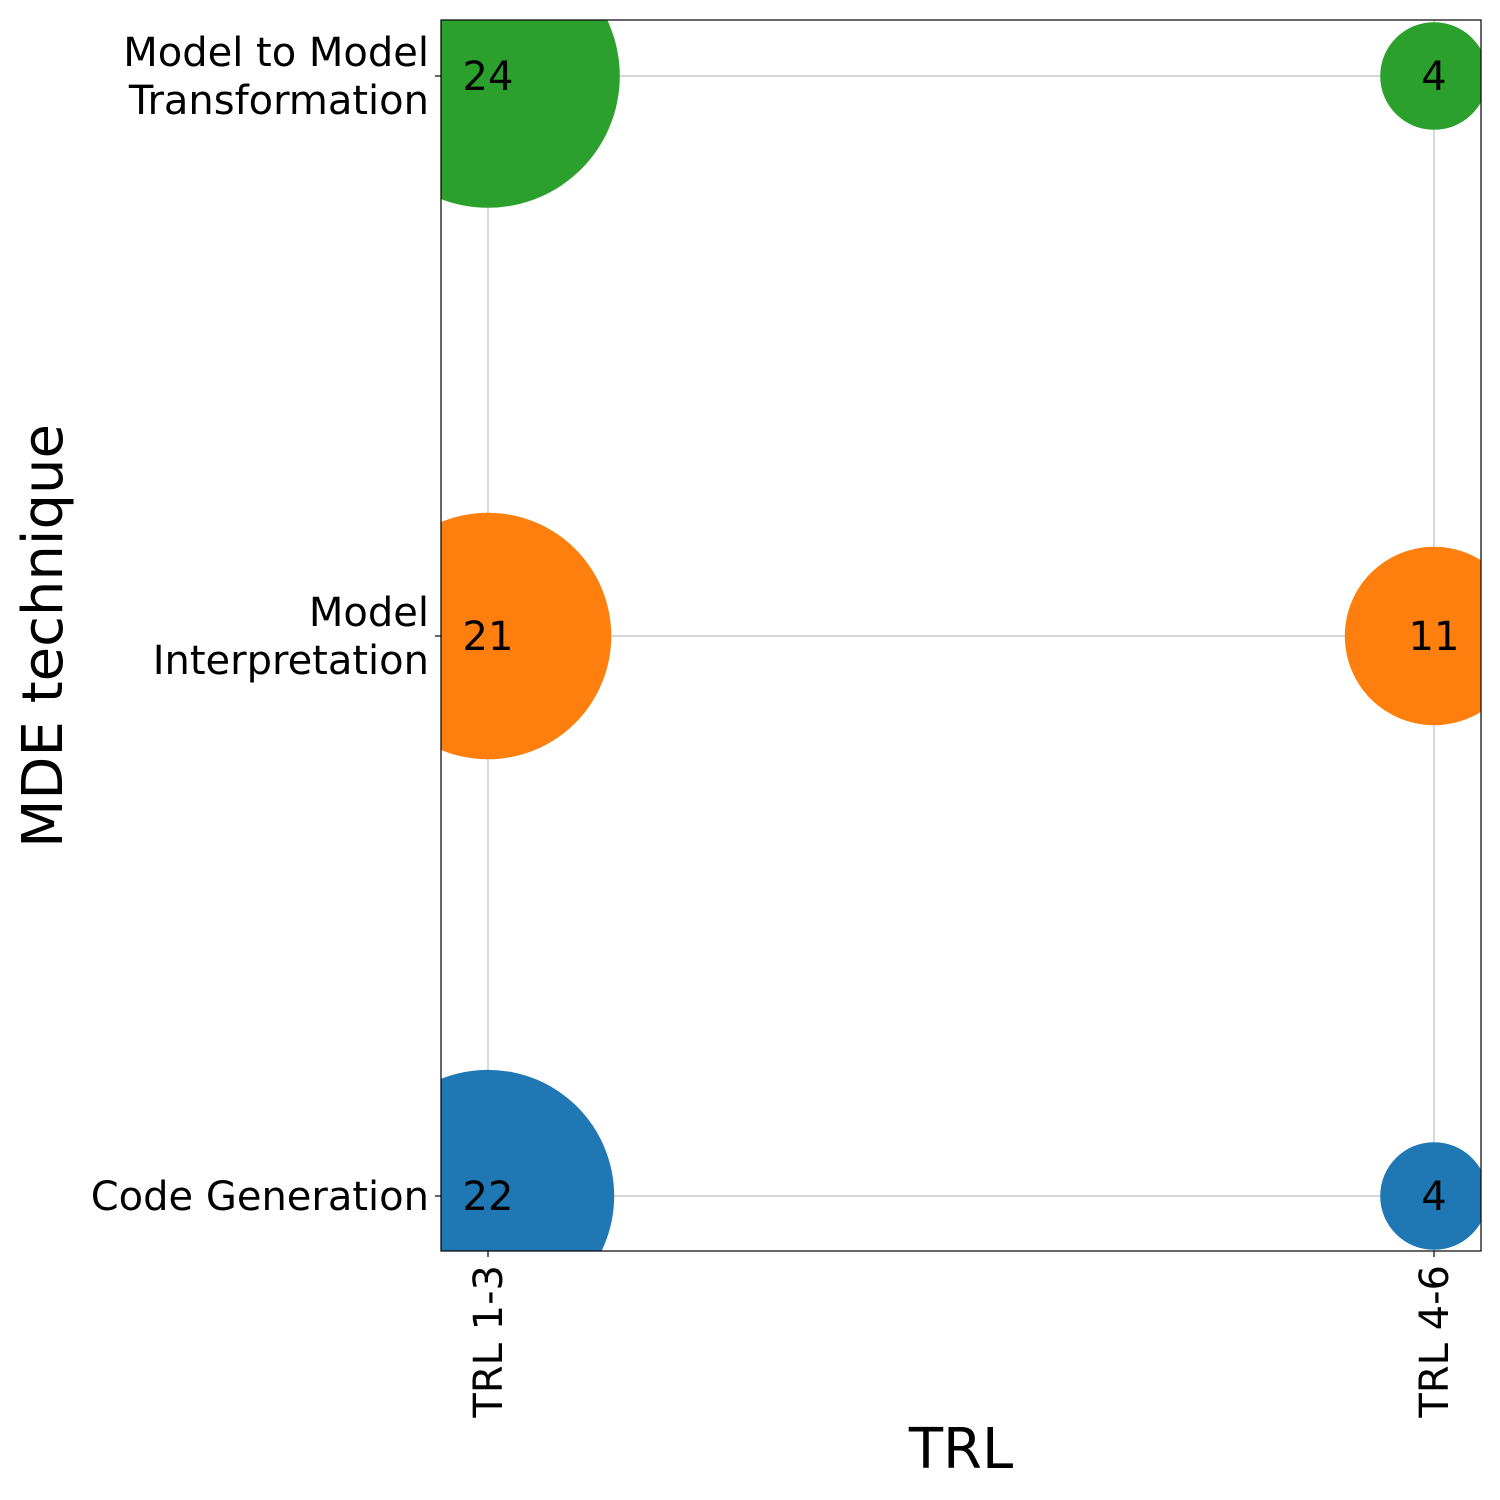 The height and width of the screenshot is (1500, 1500). Describe the element at coordinates (43, 636) in the screenshot. I see `y-axis-title: MDE technique` at that location.